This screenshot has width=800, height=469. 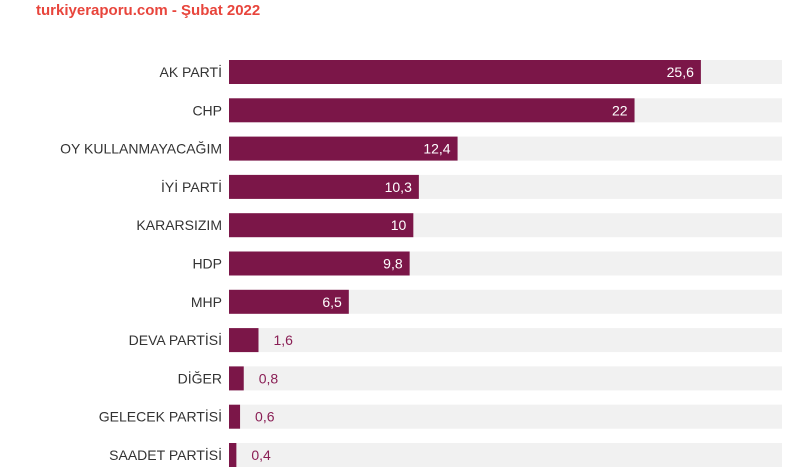 I want to click on value-label: 0,6, so click(x=265, y=417).